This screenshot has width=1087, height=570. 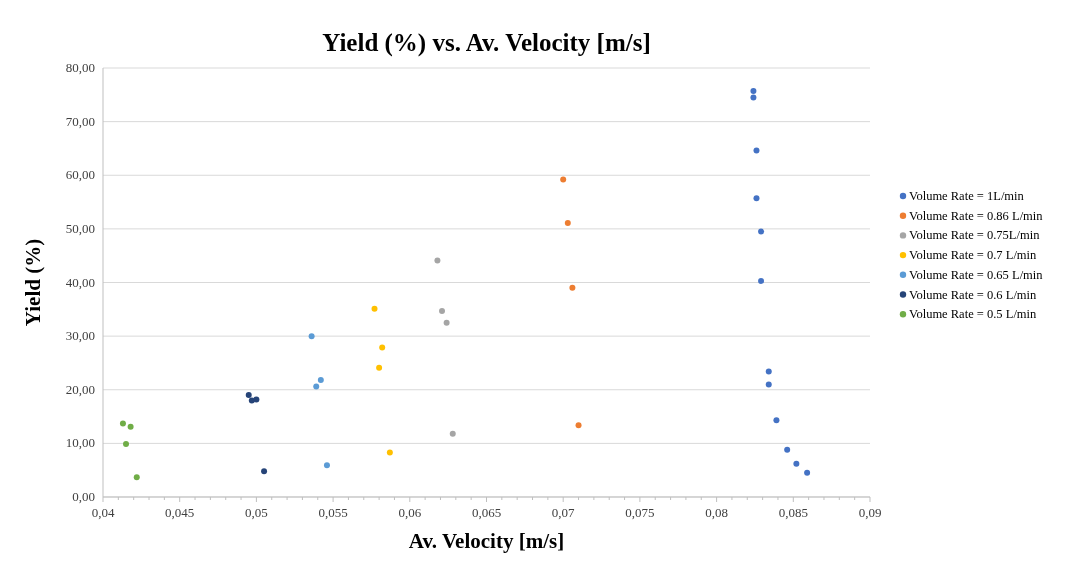 I want to click on x-tick-label: 0,045, so click(x=180, y=512).